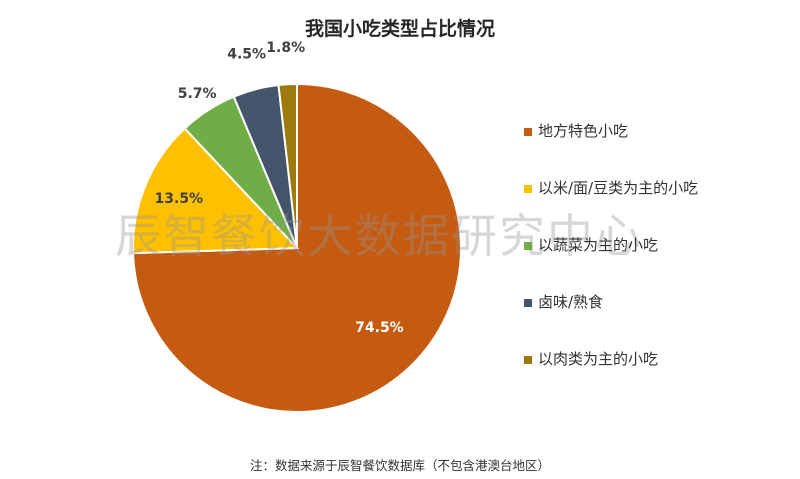 This screenshot has width=800, height=479. Describe the element at coordinates (179, 199) in the screenshot. I see `data-label: 13.5%` at that location.